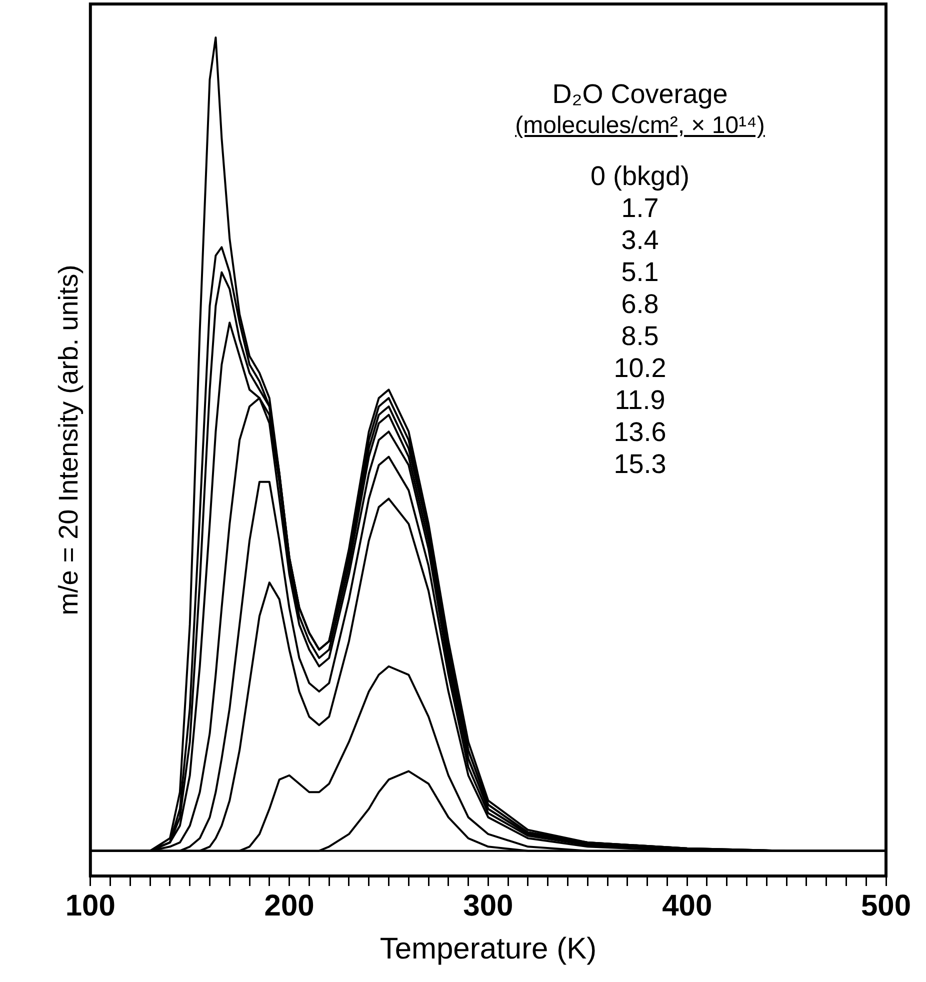 The image size is (926, 982). I want to click on annotation: (molecules/cm², × 10¹⁴), so click(640, 126).